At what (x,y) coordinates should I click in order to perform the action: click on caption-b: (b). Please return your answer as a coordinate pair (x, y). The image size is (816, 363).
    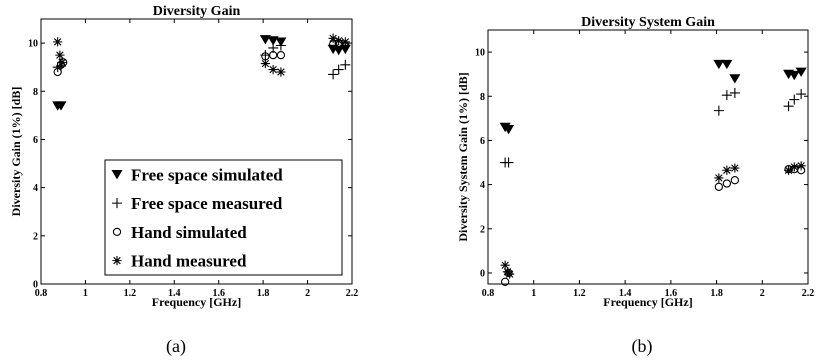
    Looking at the image, I should click on (642, 346).